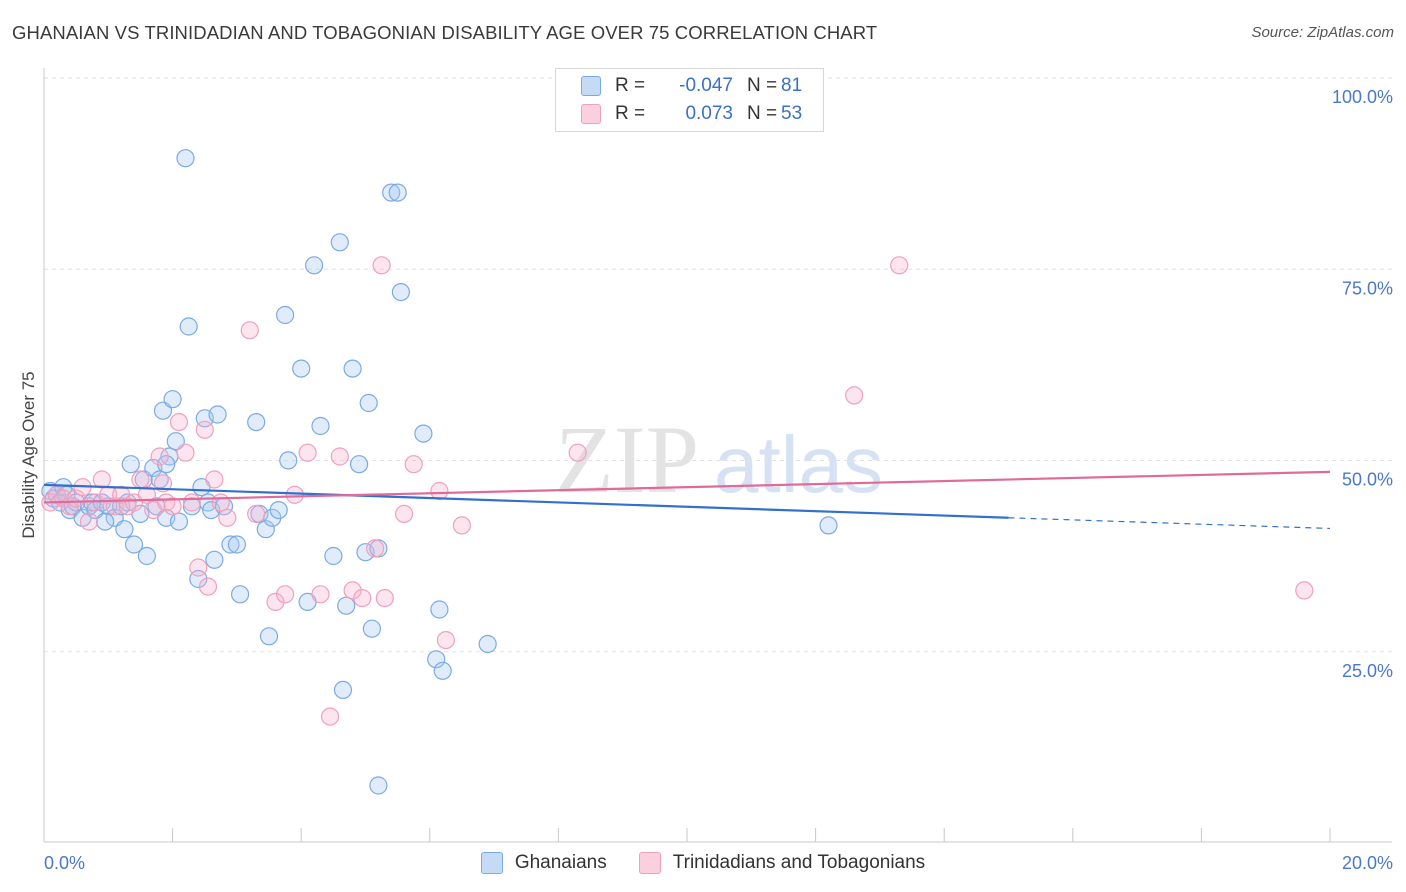 Image resolution: width=1406 pixels, height=892 pixels. I want to click on source-label: Source: ZipAtlas.com, so click(1322, 32).